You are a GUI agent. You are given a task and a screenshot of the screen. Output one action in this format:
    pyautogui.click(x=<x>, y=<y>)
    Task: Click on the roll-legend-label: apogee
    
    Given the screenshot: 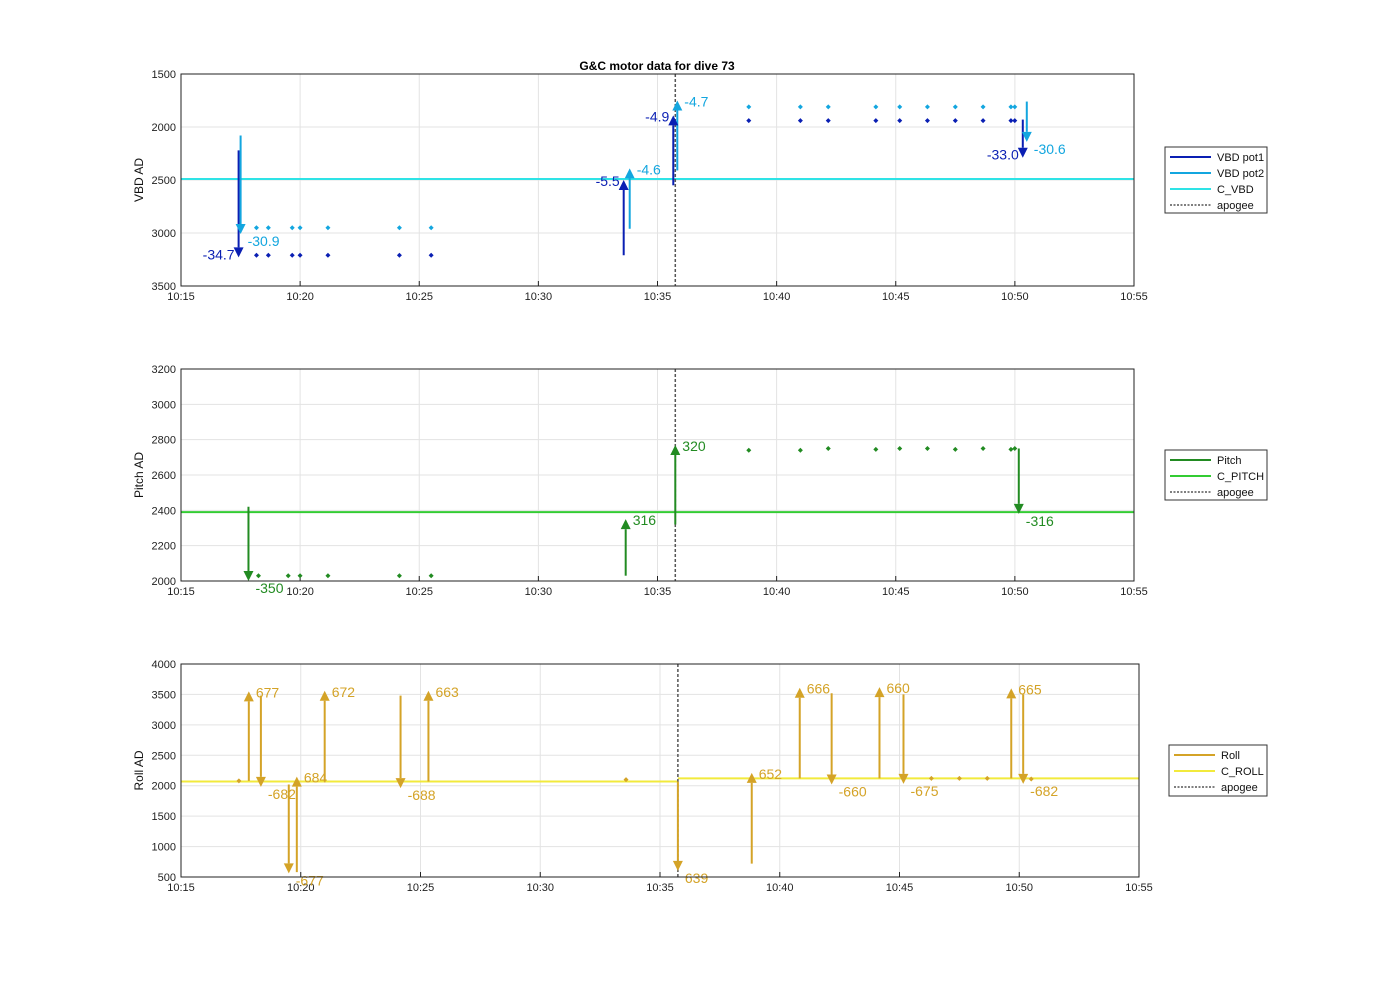 What is the action you would take?
    pyautogui.click(x=1239, y=788)
    